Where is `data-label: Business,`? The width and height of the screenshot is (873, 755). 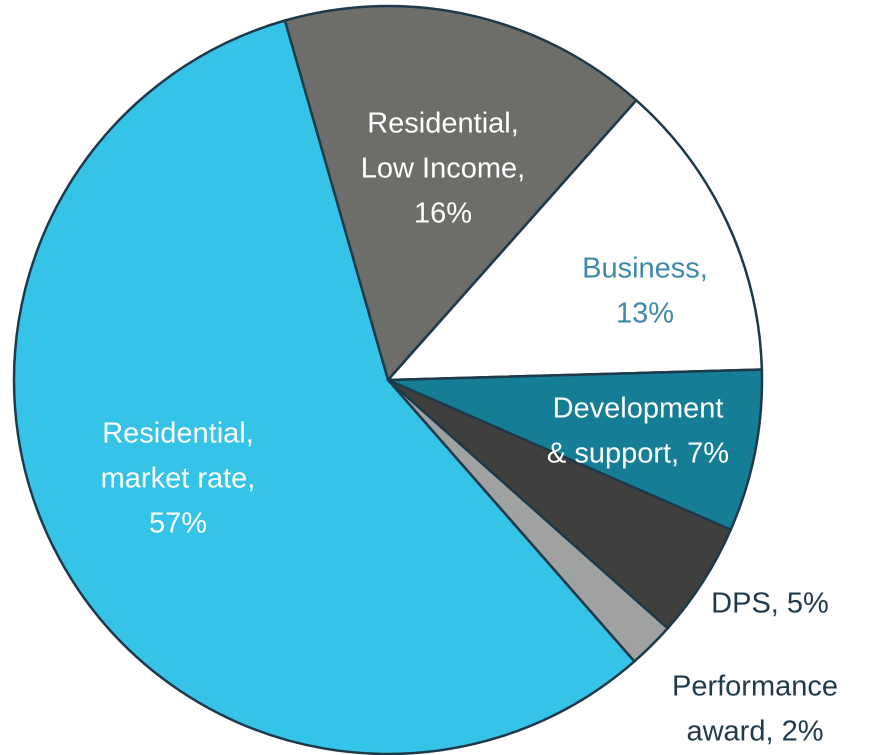
data-label: Business, is located at coordinates (645, 269).